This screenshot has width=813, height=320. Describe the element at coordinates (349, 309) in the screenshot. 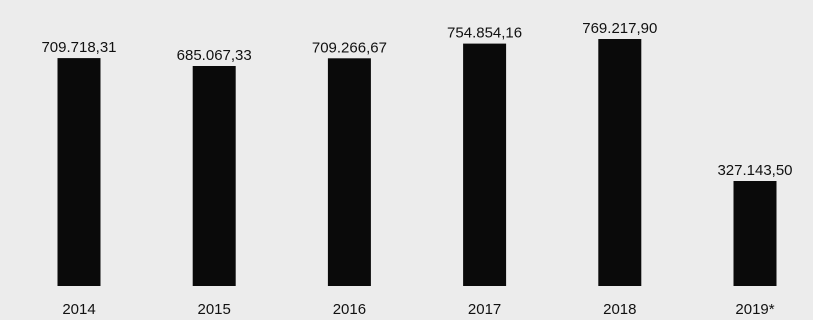

I see `x-tick-label-2016: 2016` at that location.